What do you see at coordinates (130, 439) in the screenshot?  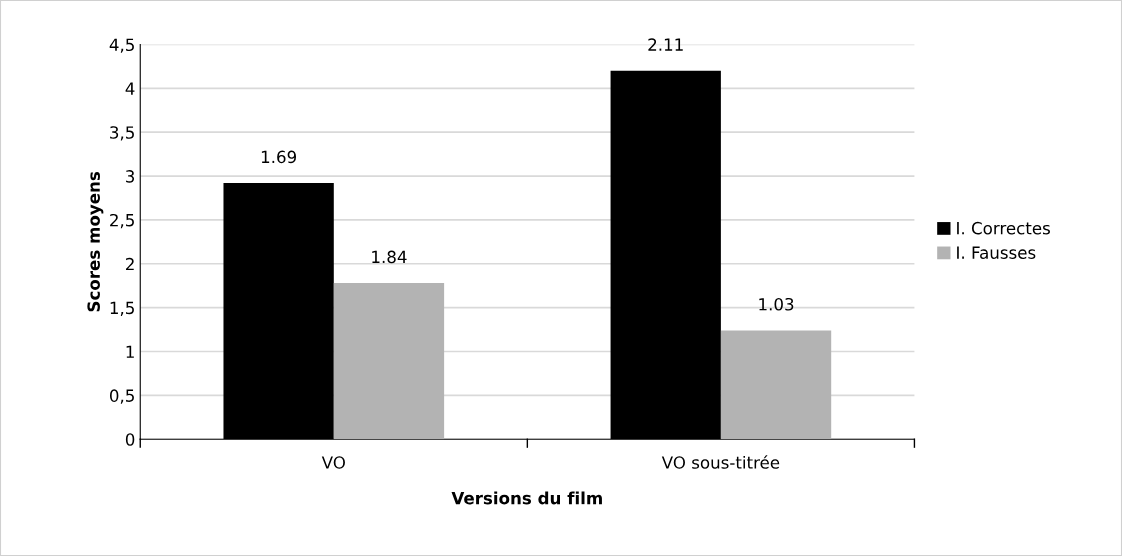 I see `y-tick-label: 0` at bounding box center [130, 439].